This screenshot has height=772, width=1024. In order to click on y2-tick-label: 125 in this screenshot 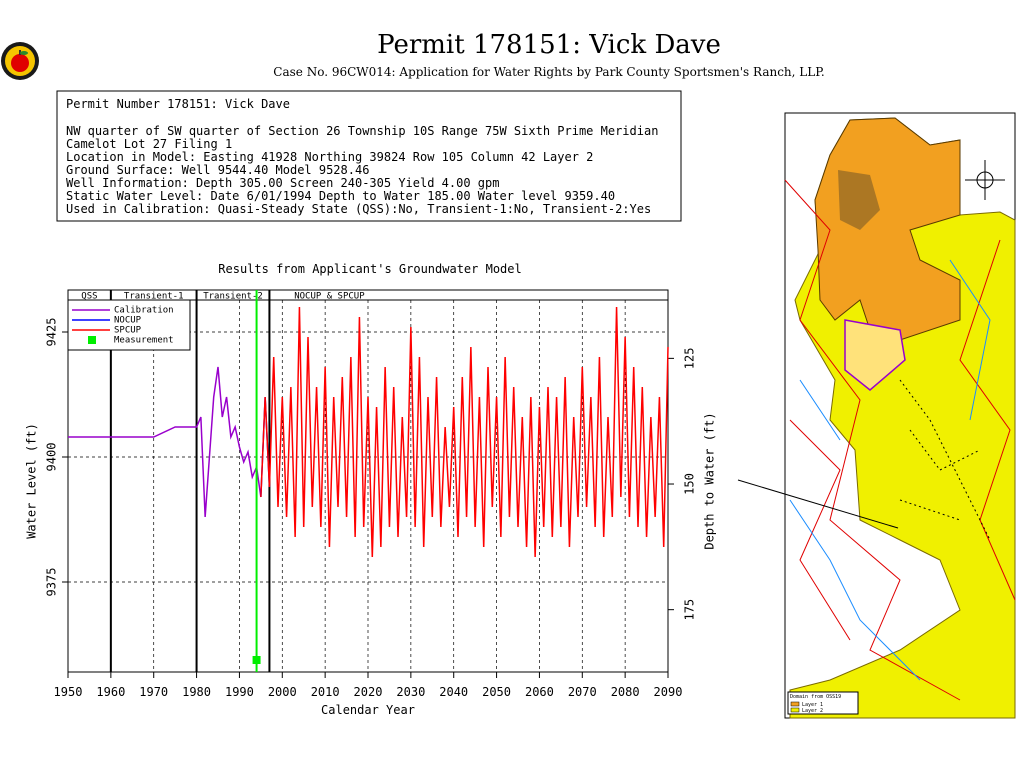, I will do `click(690, 359)`.